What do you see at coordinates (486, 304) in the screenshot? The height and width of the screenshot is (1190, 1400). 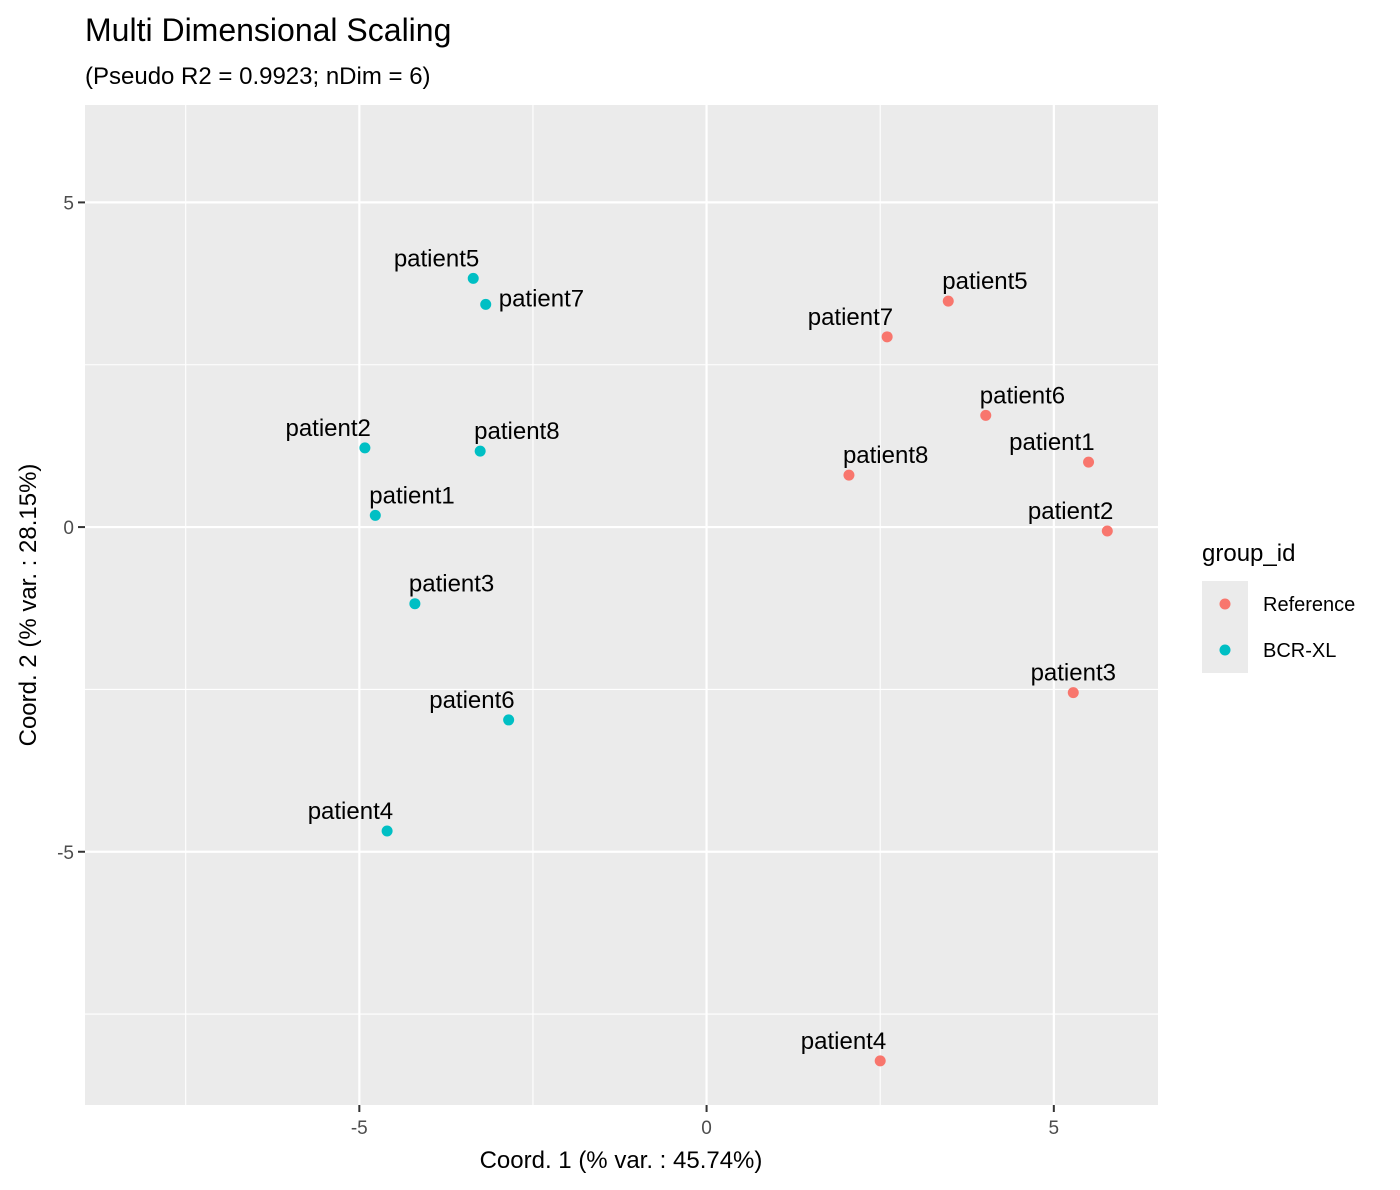 I see `point-bcr-xl-patient7` at bounding box center [486, 304].